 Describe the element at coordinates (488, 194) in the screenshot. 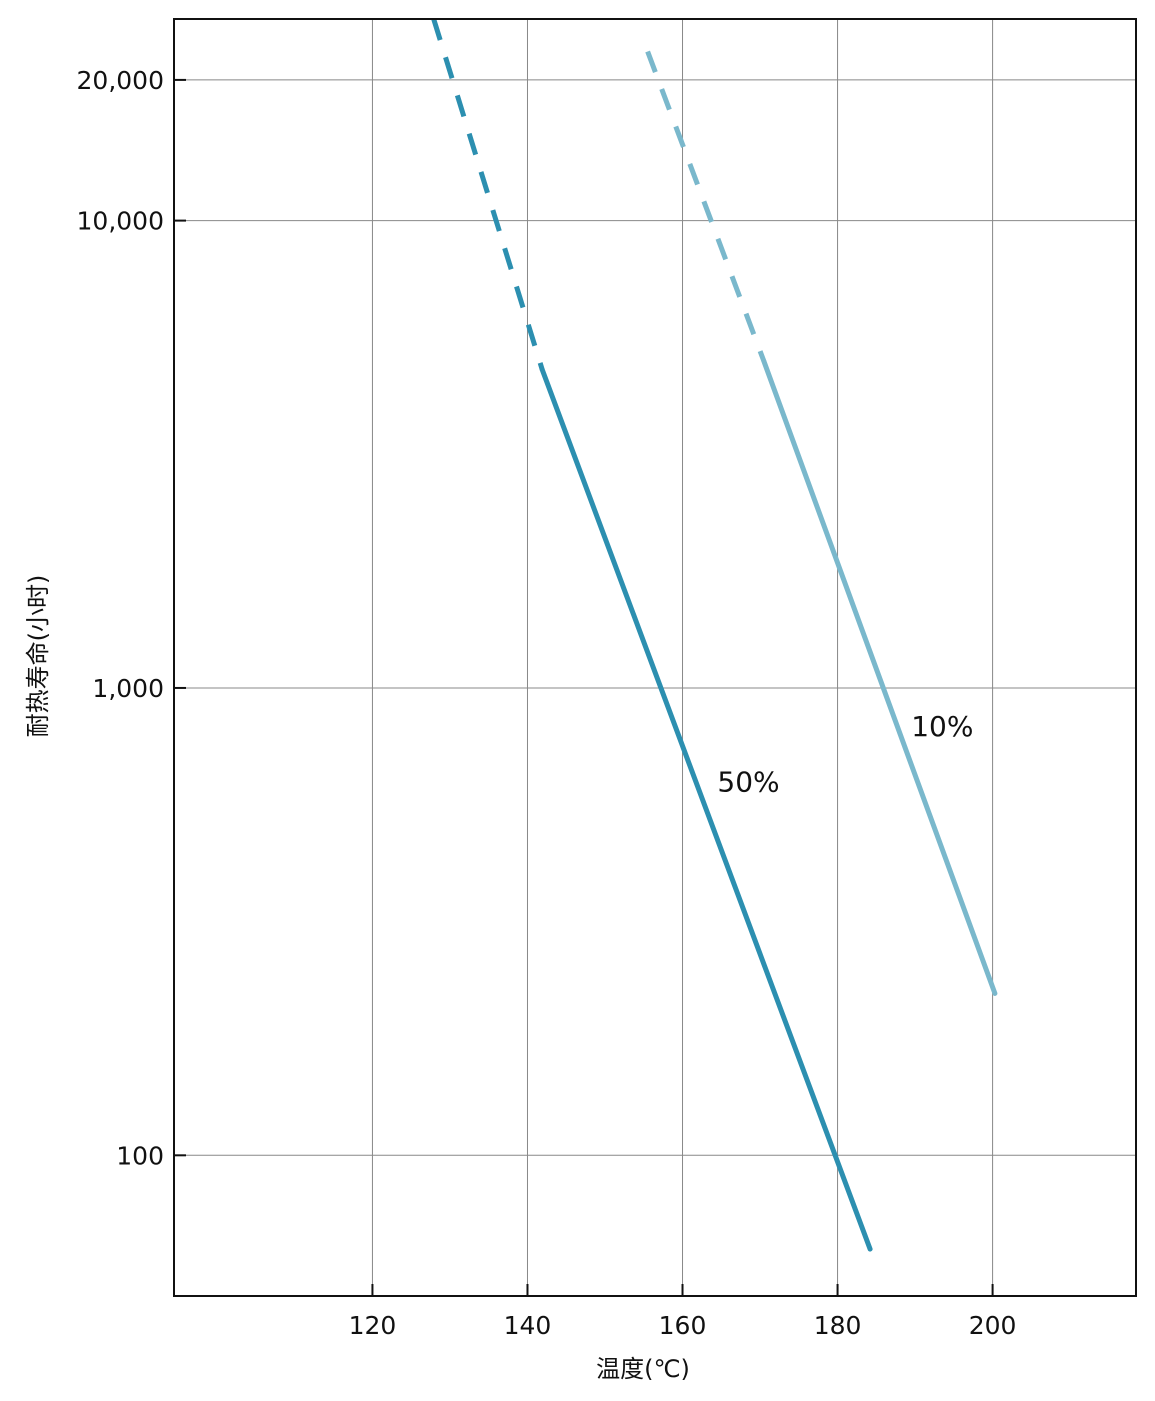

I see `series-50-dashed-line` at that location.